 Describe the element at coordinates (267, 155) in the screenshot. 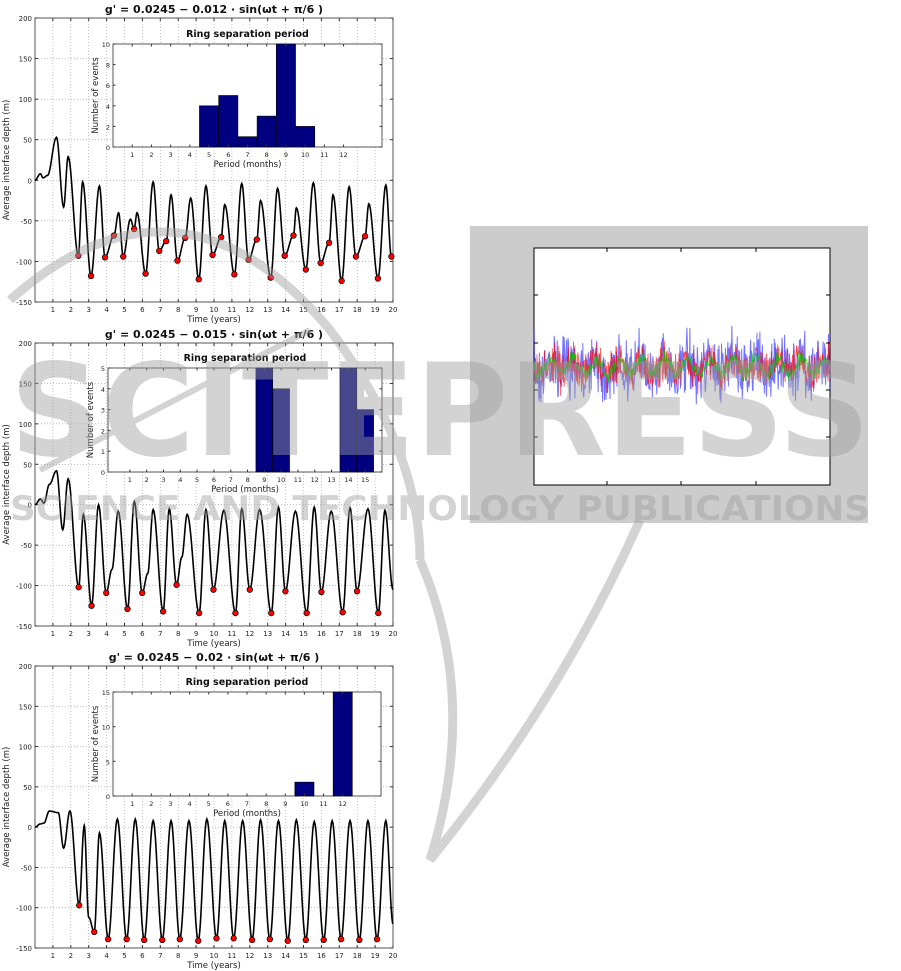

I see `inset-x-tick-label: 8` at that location.